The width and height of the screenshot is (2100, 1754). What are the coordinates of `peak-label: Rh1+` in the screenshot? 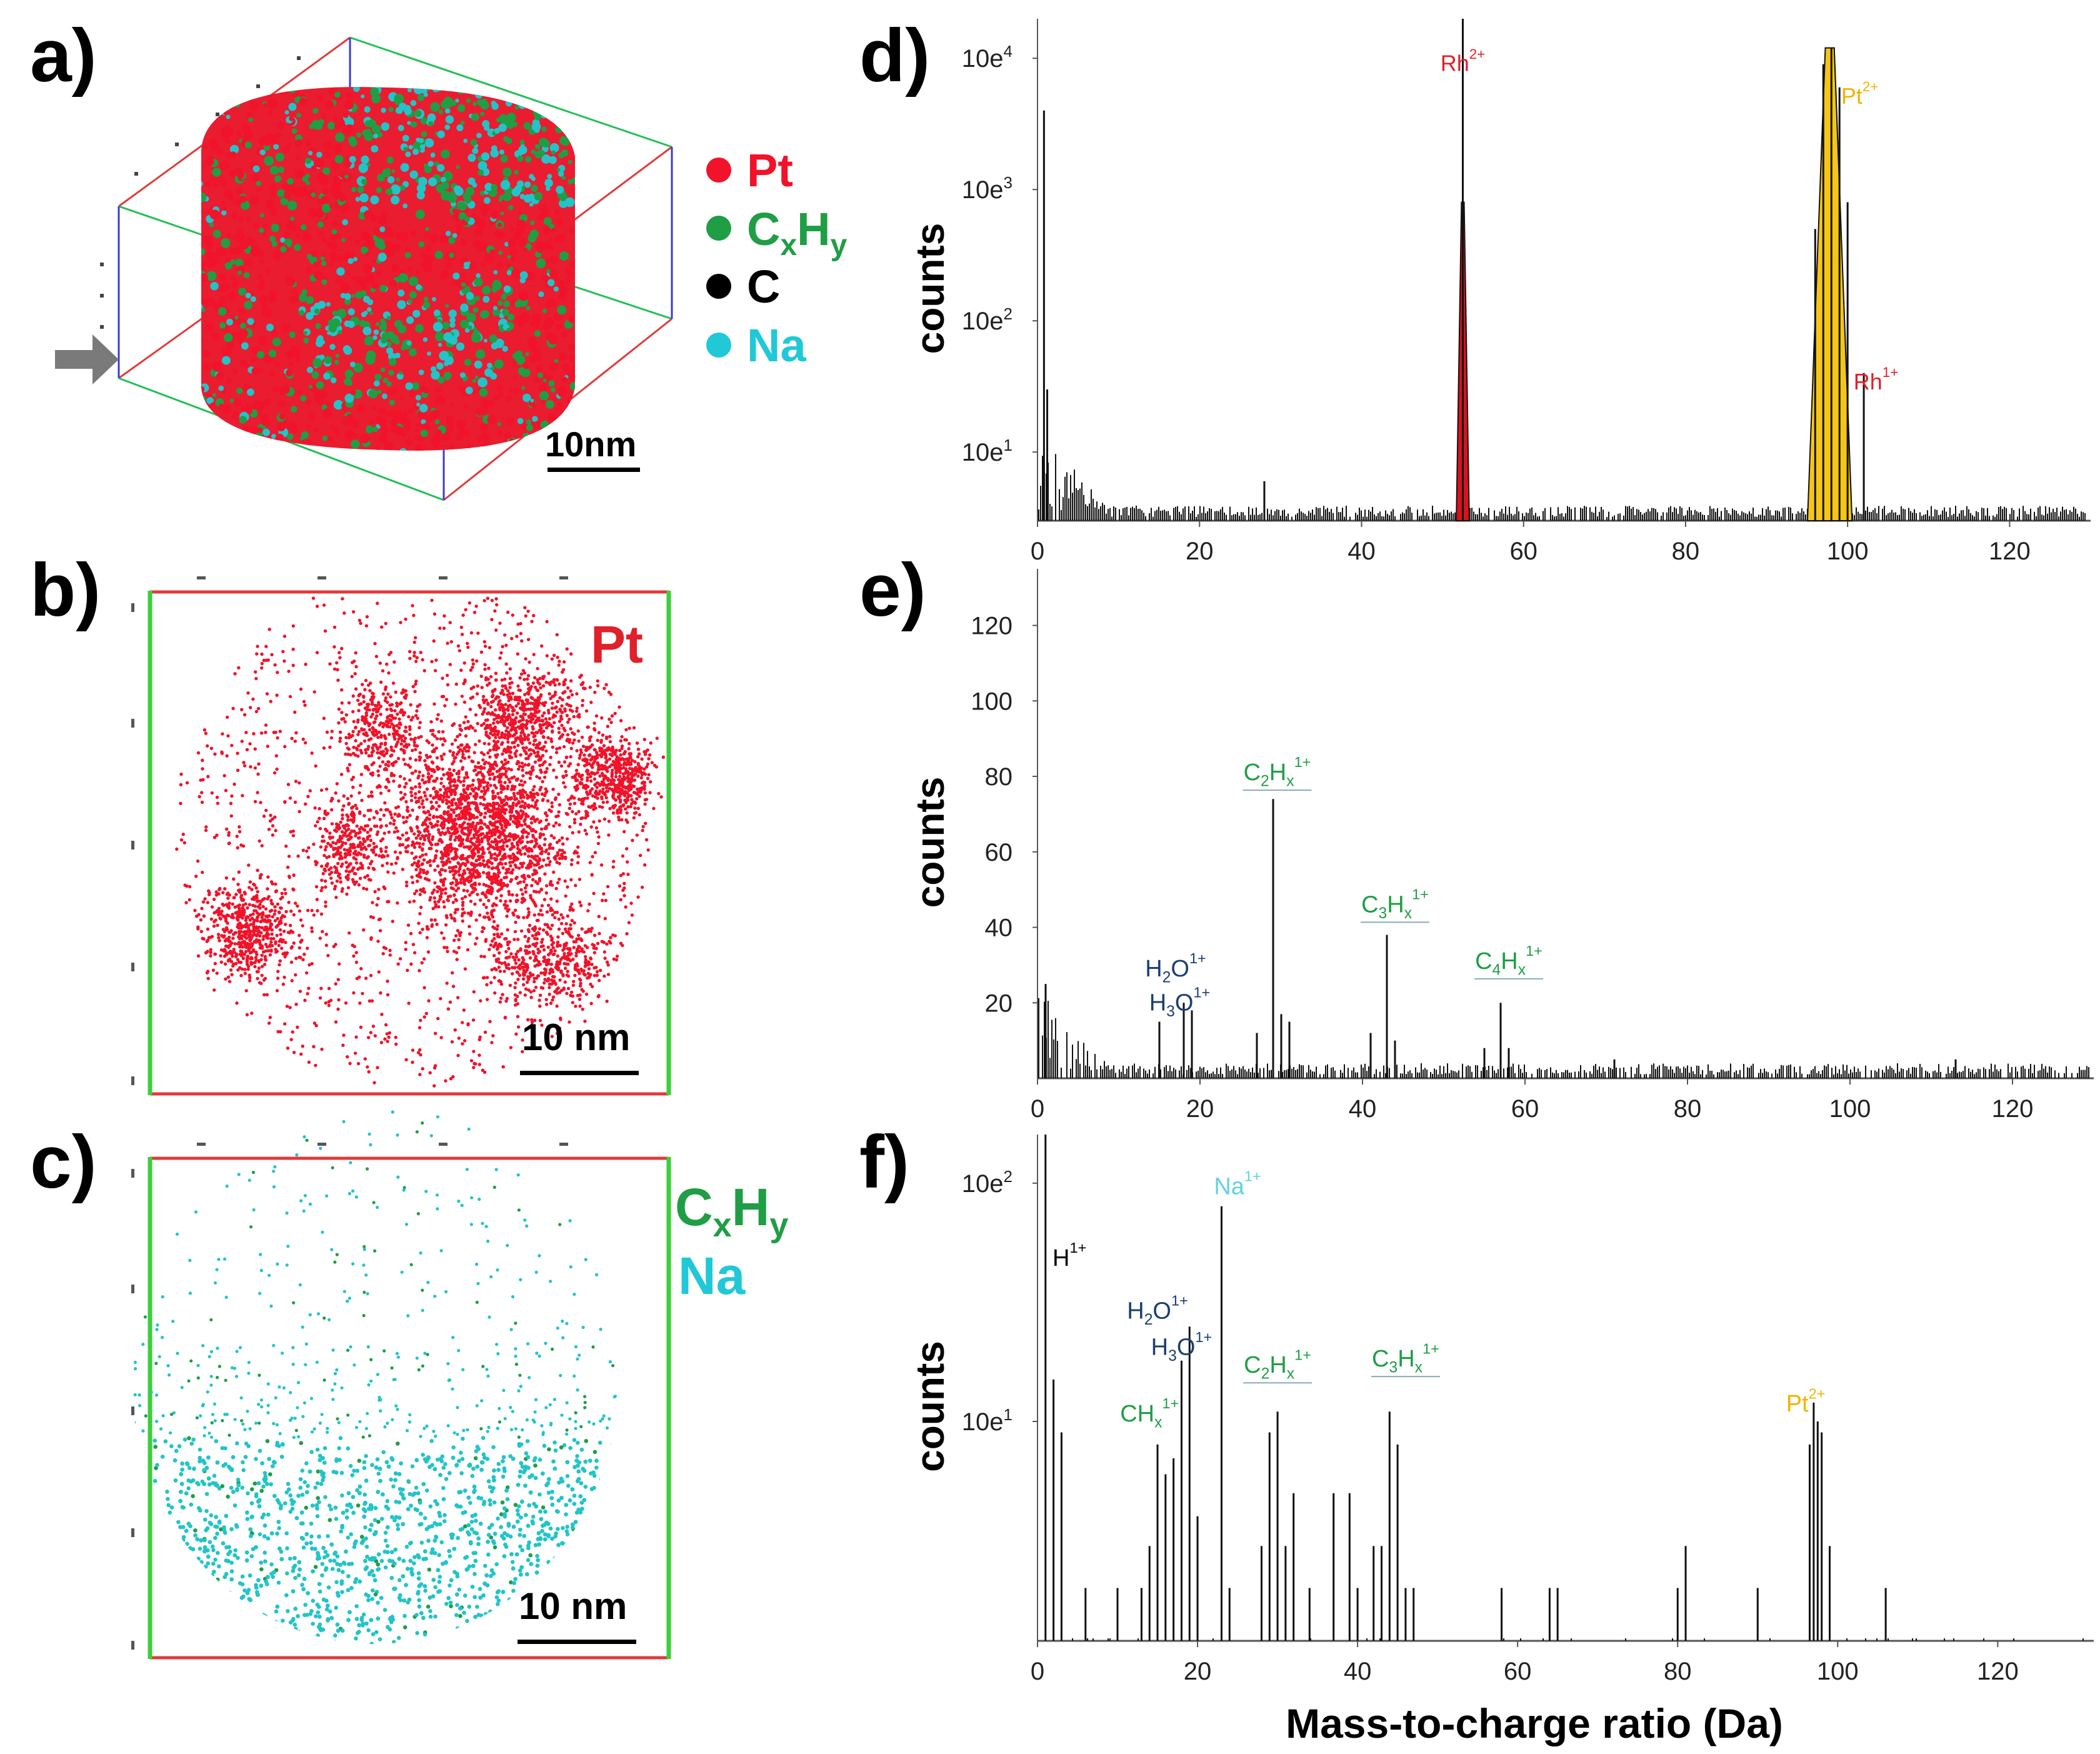 It's located at (1876, 379).